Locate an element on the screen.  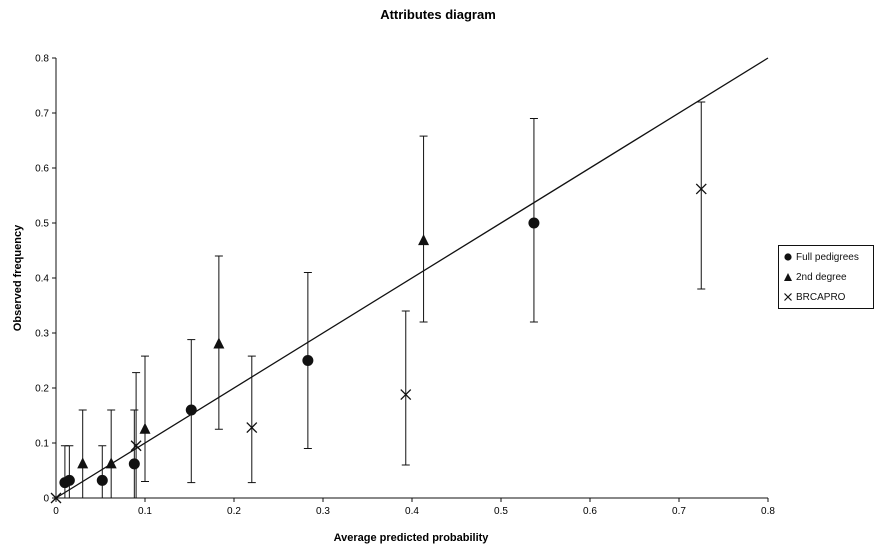
y-tick-label: 0.1 is located at coordinates (42, 444).